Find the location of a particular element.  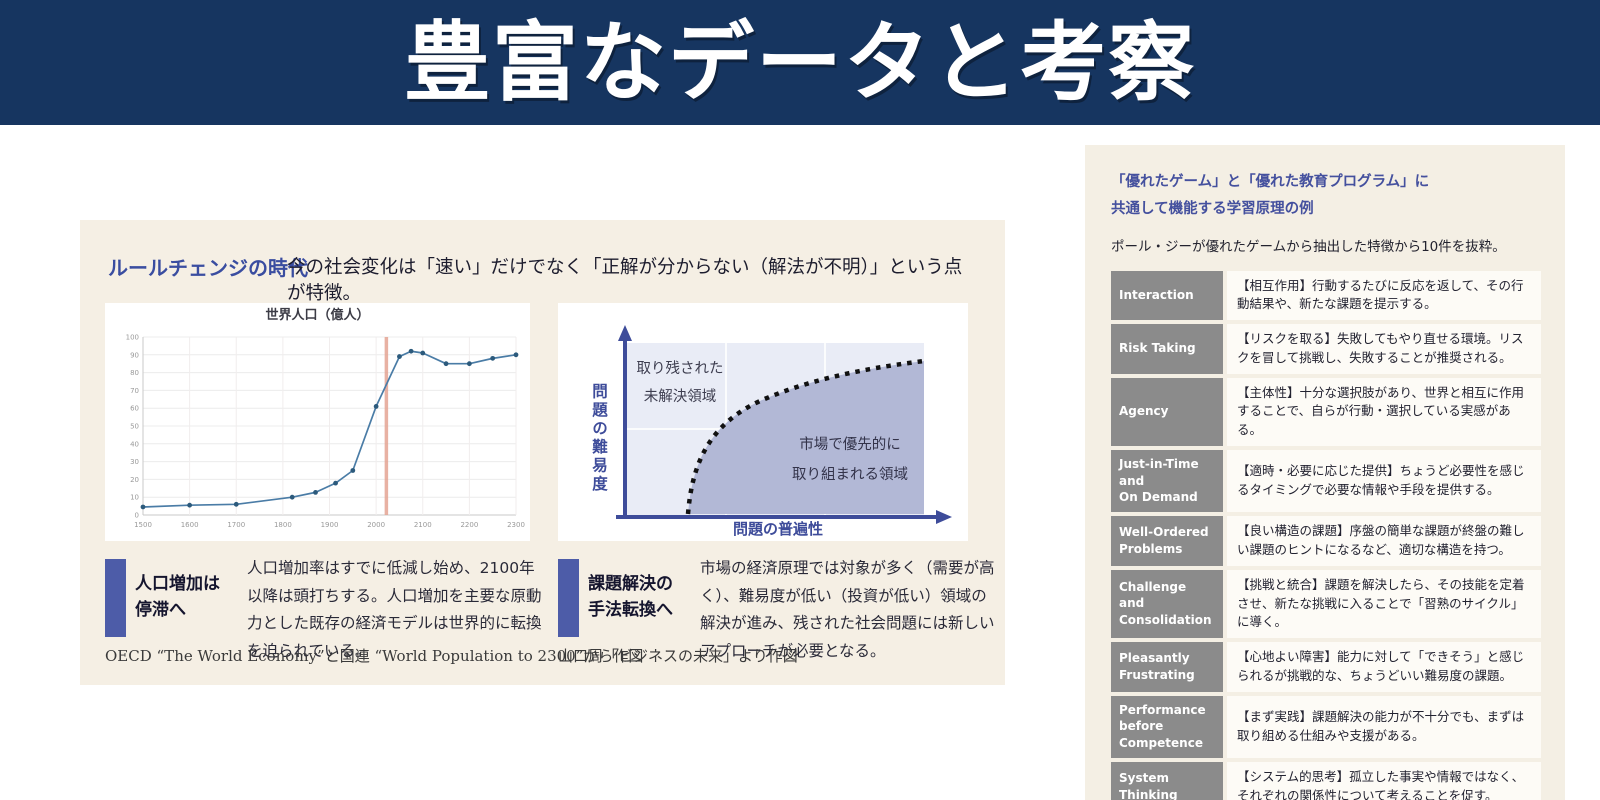

svg-text: 2000 is located at coordinates (376, 525).